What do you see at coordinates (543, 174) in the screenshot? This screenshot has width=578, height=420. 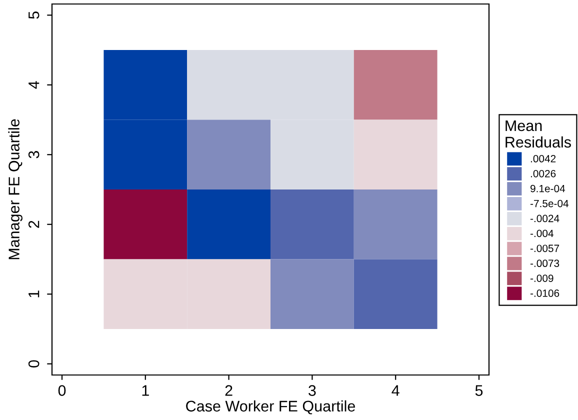 I see `color-bar-label: .0026` at bounding box center [543, 174].